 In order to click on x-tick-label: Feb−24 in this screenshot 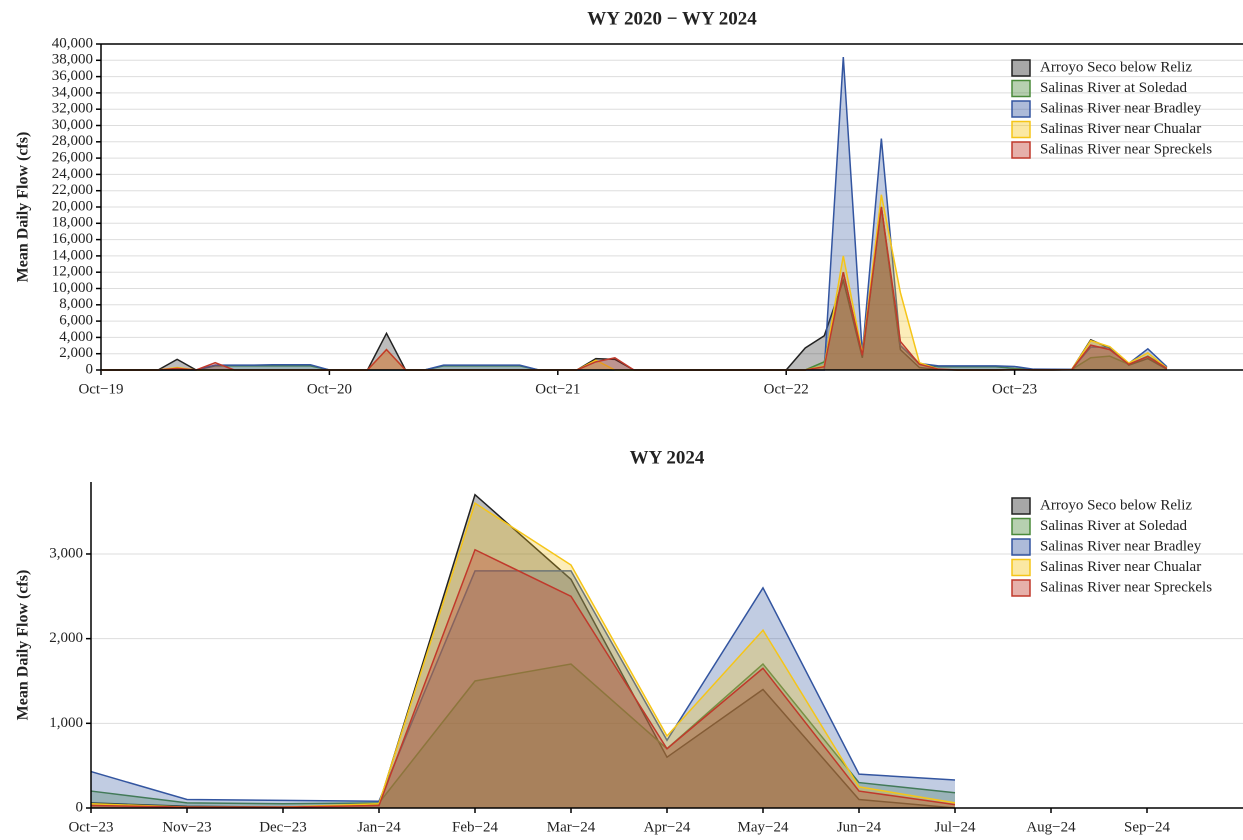, I will do `click(475, 827)`.